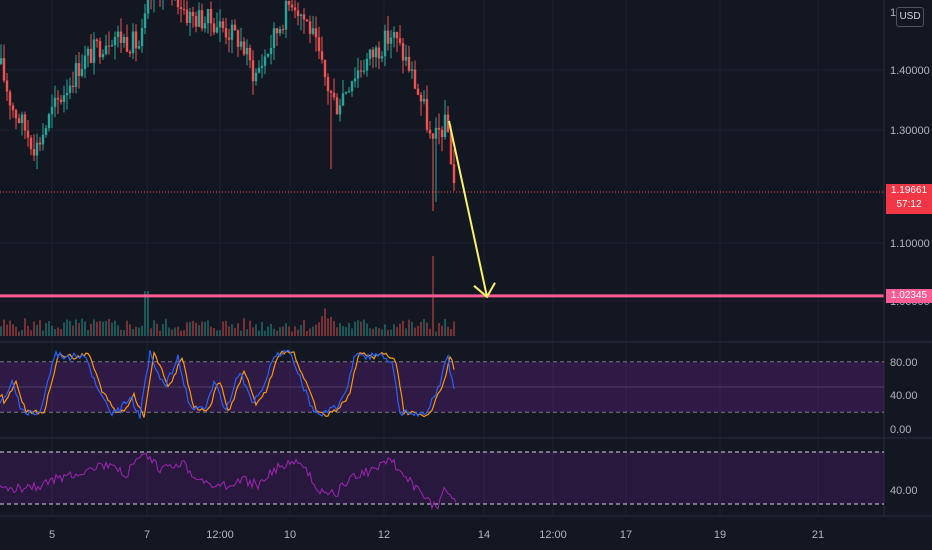  Describe the element at coordinates (904, 491) in the screenshot. I see `rsi-level-label: 40.00` at that location.